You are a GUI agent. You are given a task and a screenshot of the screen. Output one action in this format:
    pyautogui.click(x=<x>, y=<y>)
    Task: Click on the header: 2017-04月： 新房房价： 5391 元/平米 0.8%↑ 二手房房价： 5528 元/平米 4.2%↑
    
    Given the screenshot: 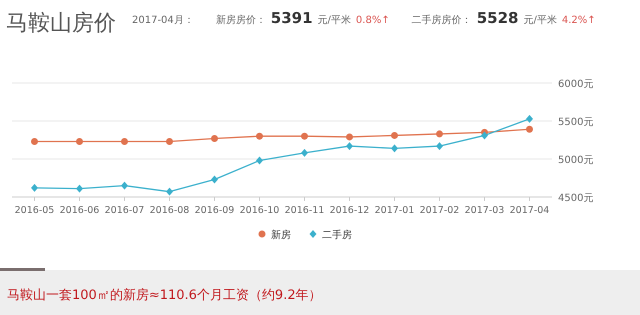 What is the action you would take?
    pyautogui.click(x=364, y=18)
    